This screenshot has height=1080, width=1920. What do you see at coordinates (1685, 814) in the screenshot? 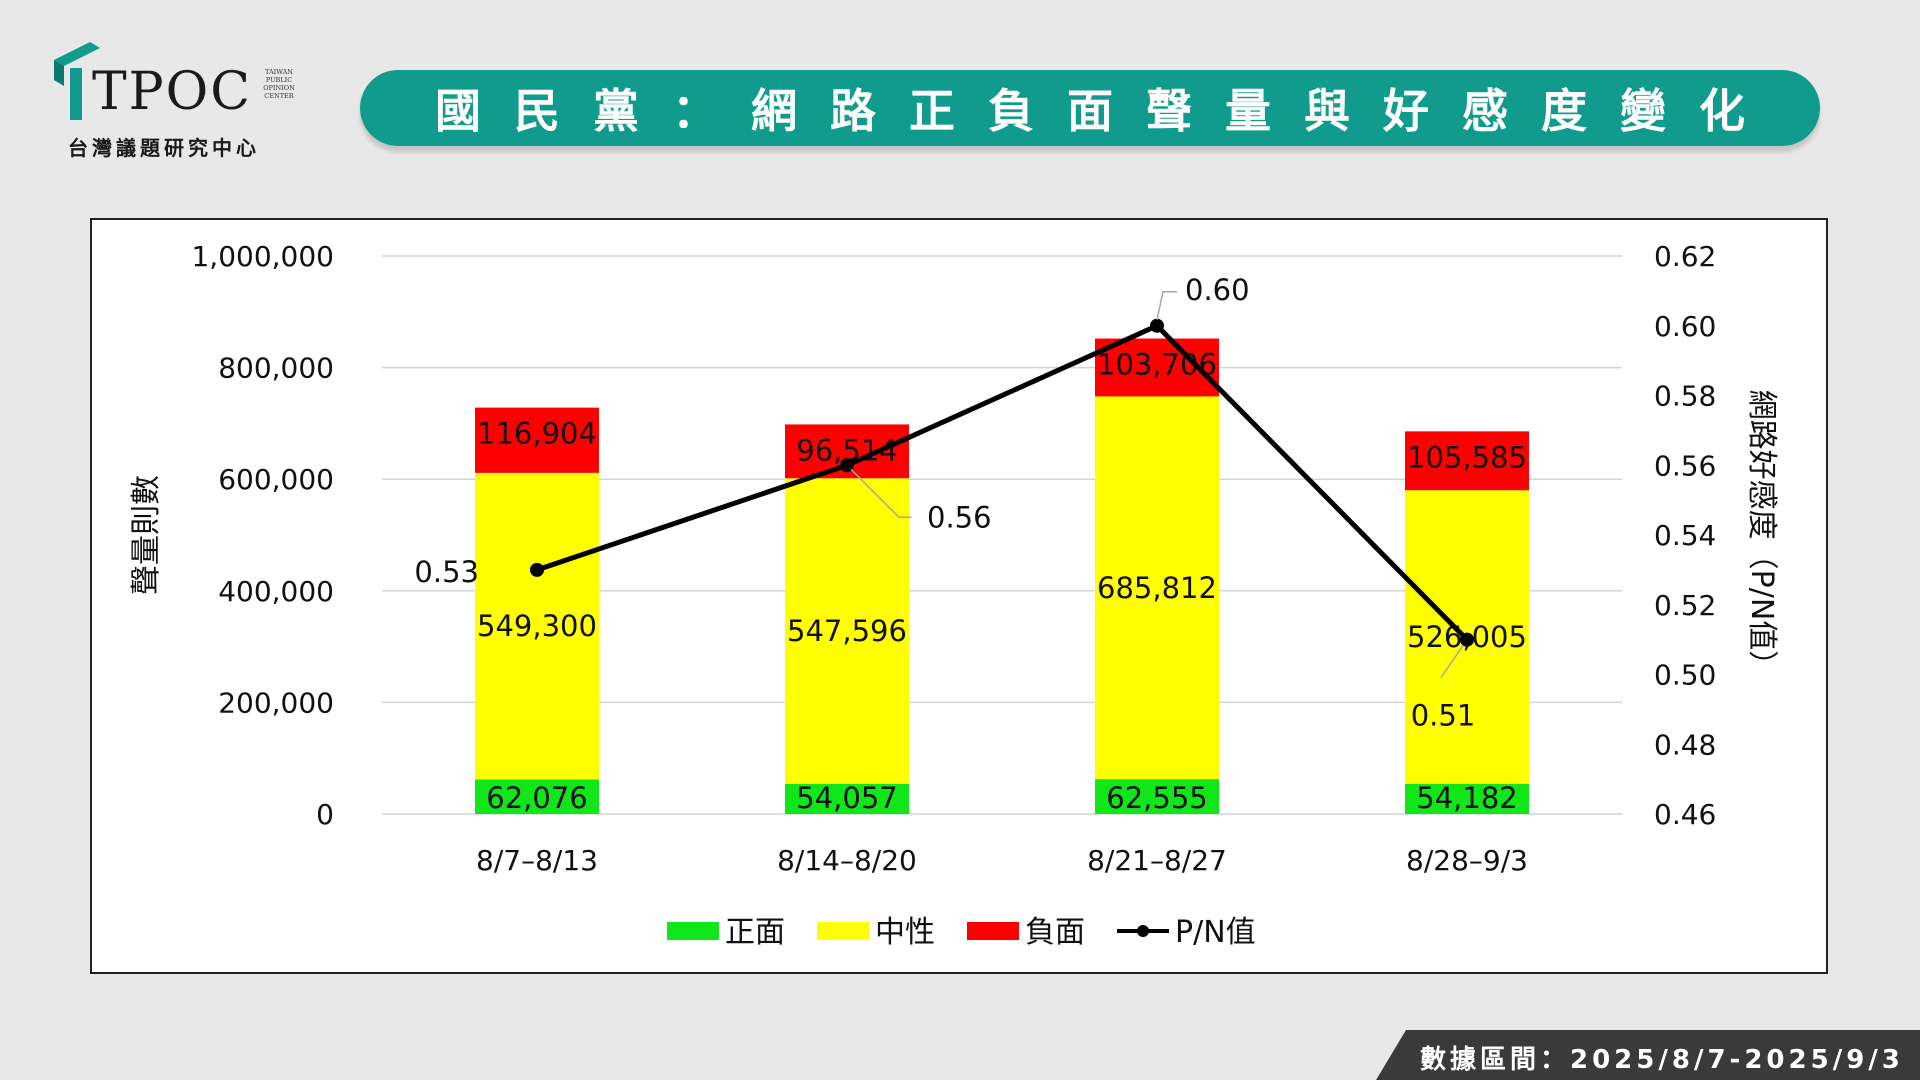
I see `y2-tick-label: 0.46` at bounding box center [1685, 814].